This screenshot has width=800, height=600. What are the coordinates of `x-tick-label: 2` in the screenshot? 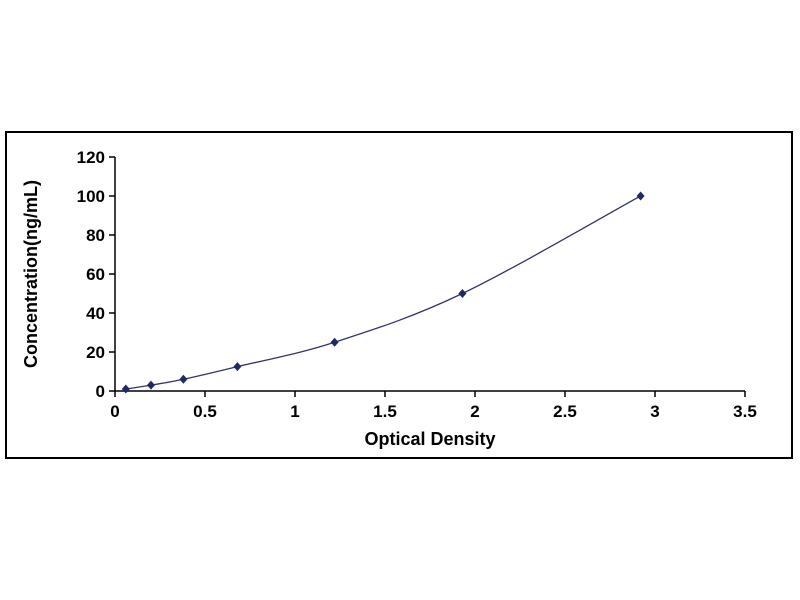 It's located at (474, 411).